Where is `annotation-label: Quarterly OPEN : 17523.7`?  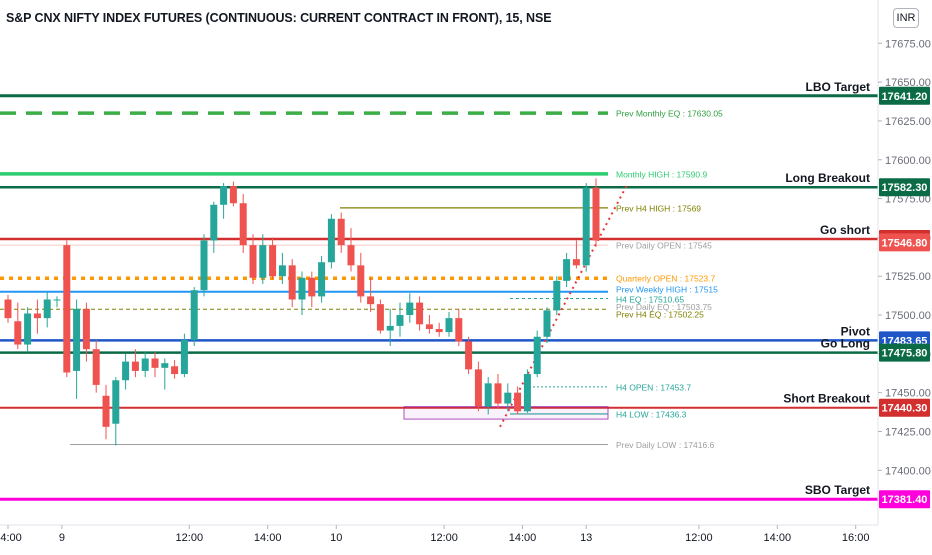
annotation-label: Quarterly OPEN : 17523.7 is located at coordinates (665, 279).